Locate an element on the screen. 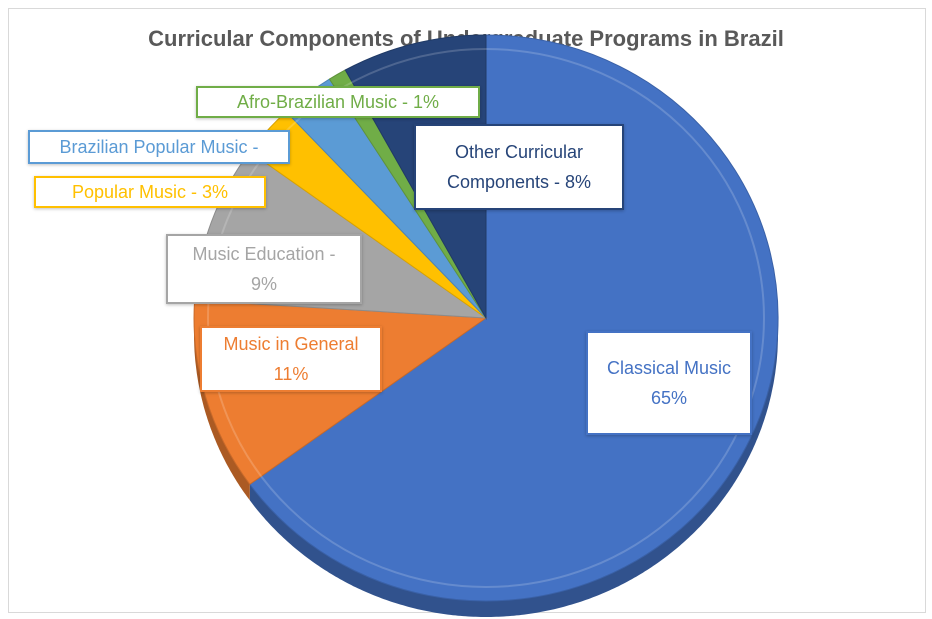 The width and height of the screenshot is (932, 619). pie-side-music-in-general is located at coordinates (222, 409).